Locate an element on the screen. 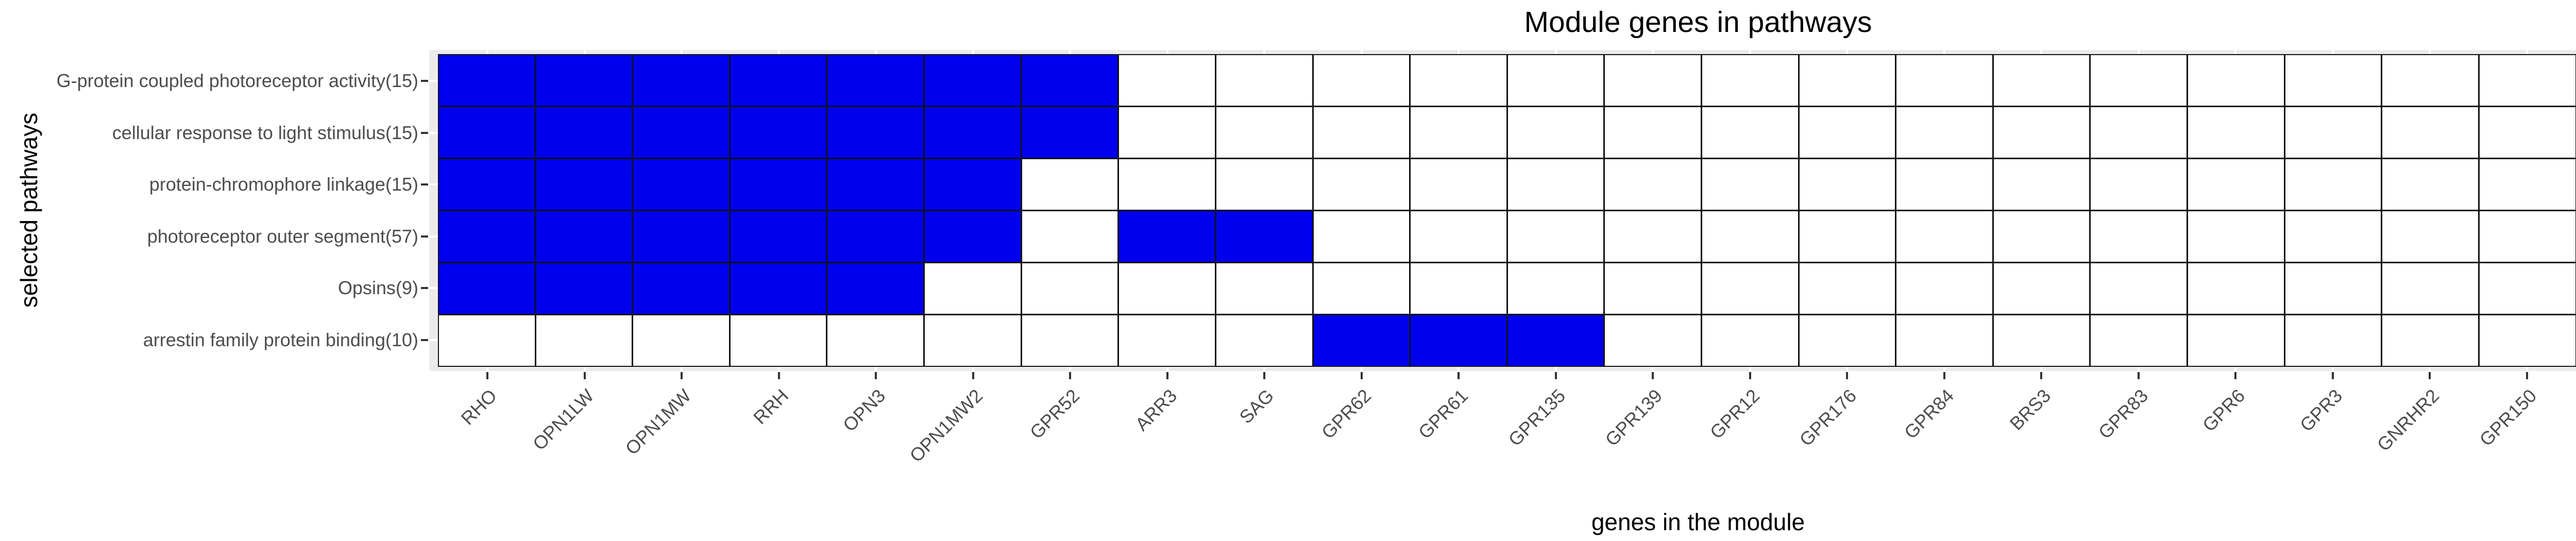 This screenshot has width=2576, height=541. x-tick-label: GPR84 is located at coordinates (1929, 414).